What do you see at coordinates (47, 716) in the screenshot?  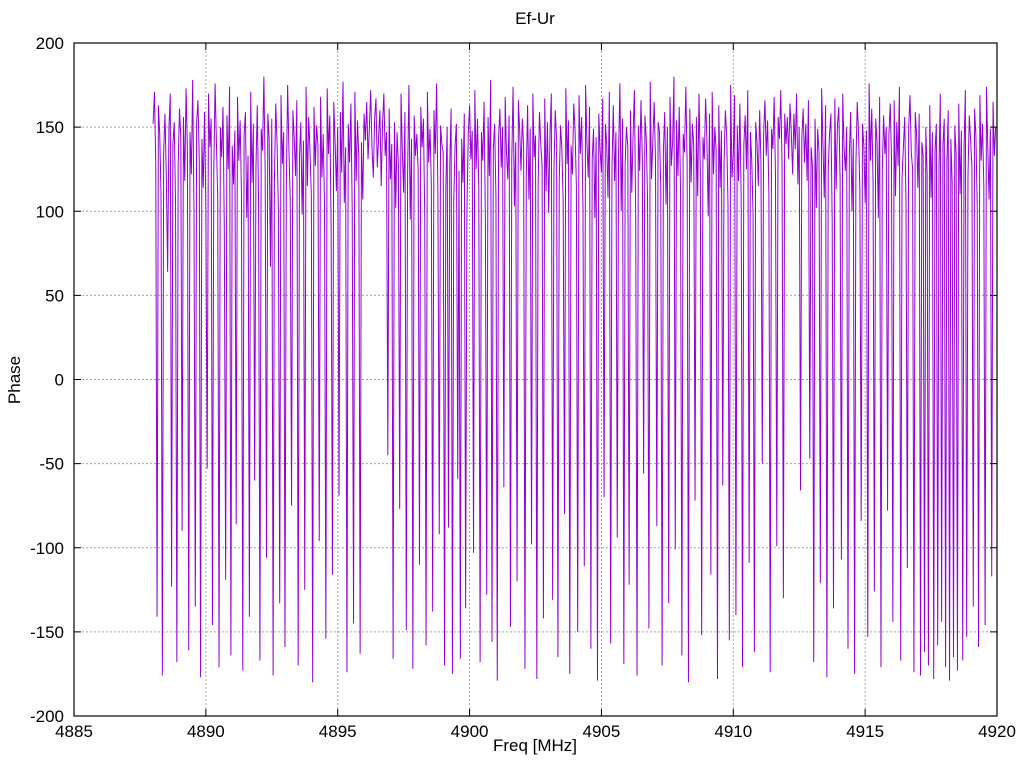 I see `y-tick-label: -200` at bounding box center [47, 716].